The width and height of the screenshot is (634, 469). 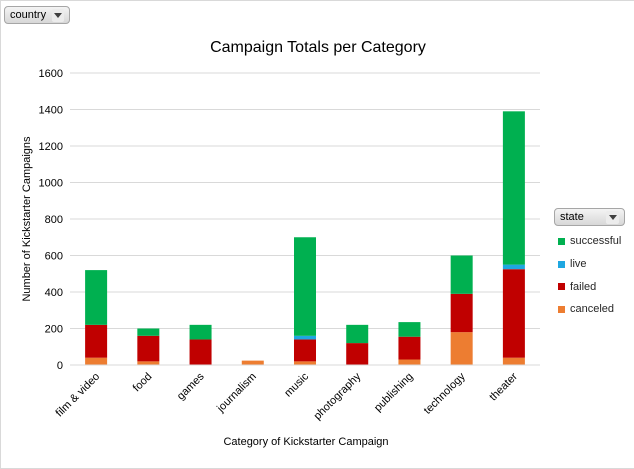 What do you see at coordinates (296, 384) in the screenshot?
I see `x-tick-label: music` at bounding box center [296, 384].